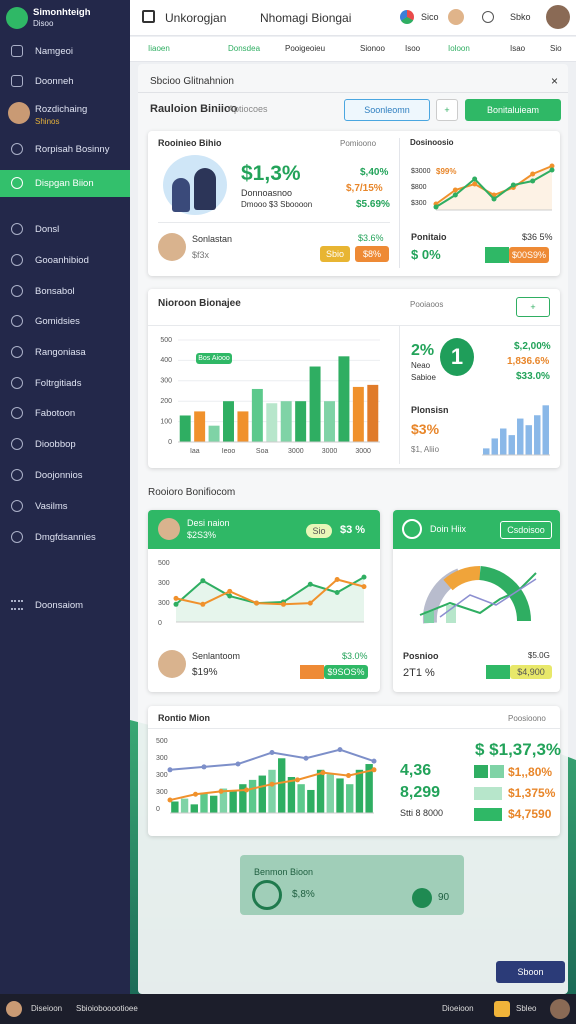 This screenshot has height=1024, width=576. I want to click on save-button: Sboon, so click(530, 972).